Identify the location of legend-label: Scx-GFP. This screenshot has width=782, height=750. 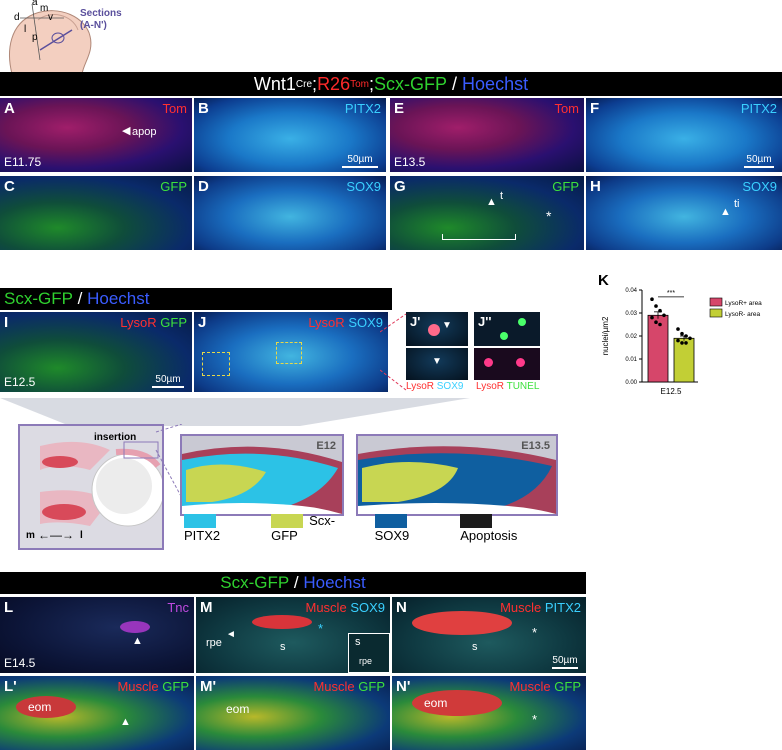
(303, 528).